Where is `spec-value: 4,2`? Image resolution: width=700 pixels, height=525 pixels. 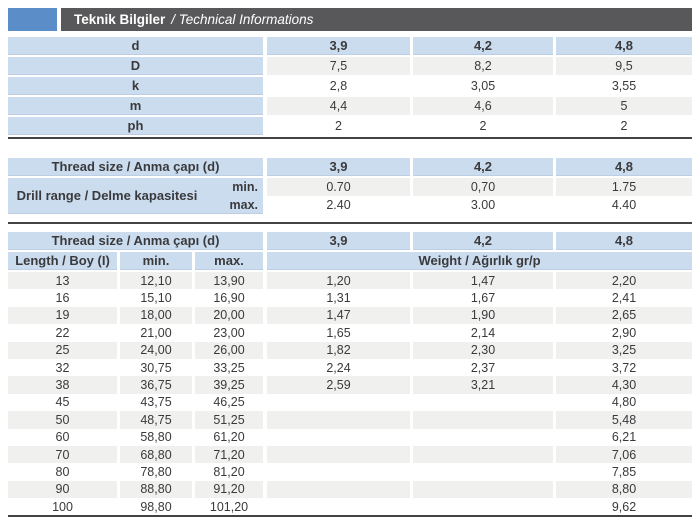
spec-value: 4,2 is located at coordinates (483, 46).